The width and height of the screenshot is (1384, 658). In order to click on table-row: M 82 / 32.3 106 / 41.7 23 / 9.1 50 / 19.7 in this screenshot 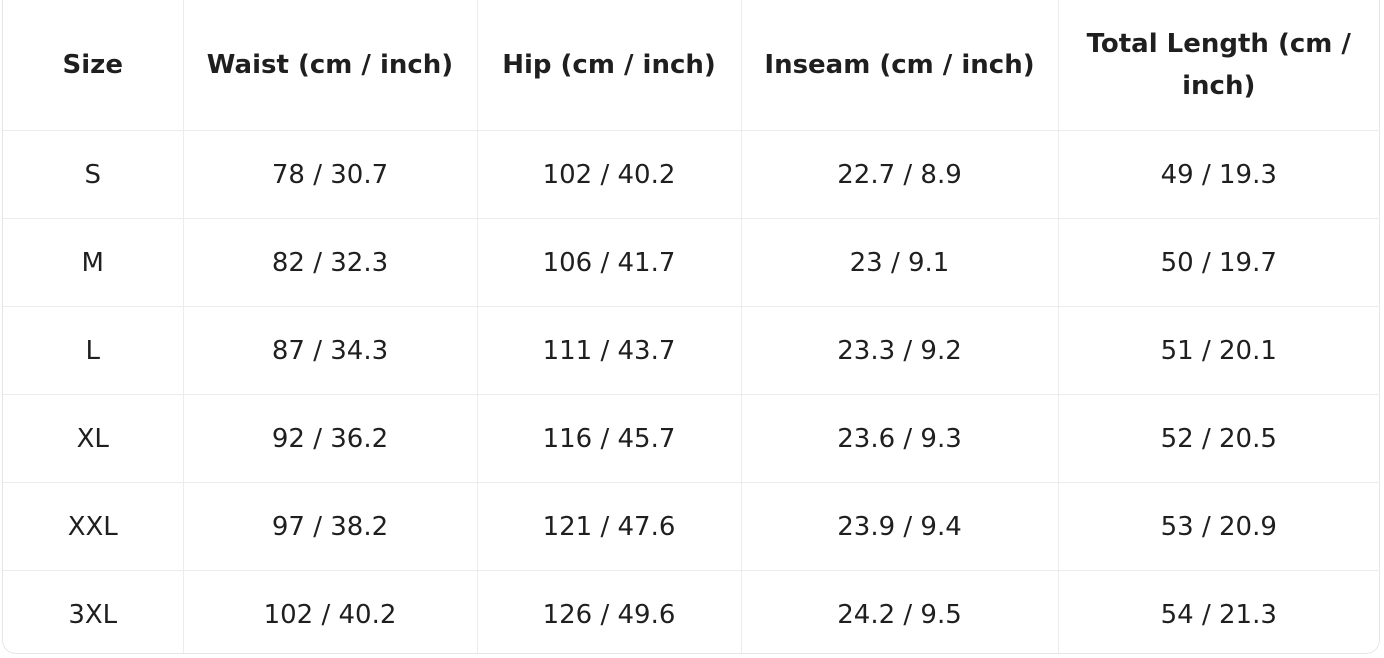, I will do `click(691, 262)`.